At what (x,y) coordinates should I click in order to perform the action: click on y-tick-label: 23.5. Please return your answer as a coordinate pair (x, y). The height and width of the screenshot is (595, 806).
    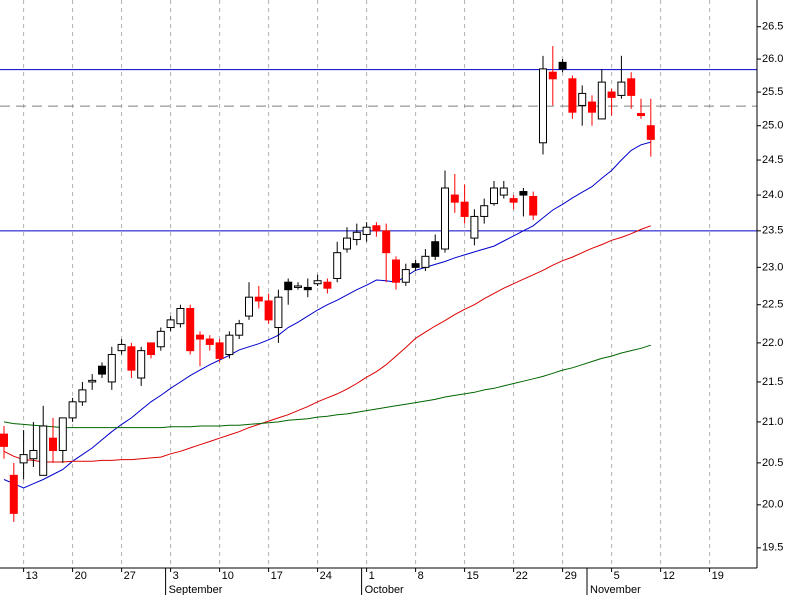
    Looking at the image, I should click on (772, 231).